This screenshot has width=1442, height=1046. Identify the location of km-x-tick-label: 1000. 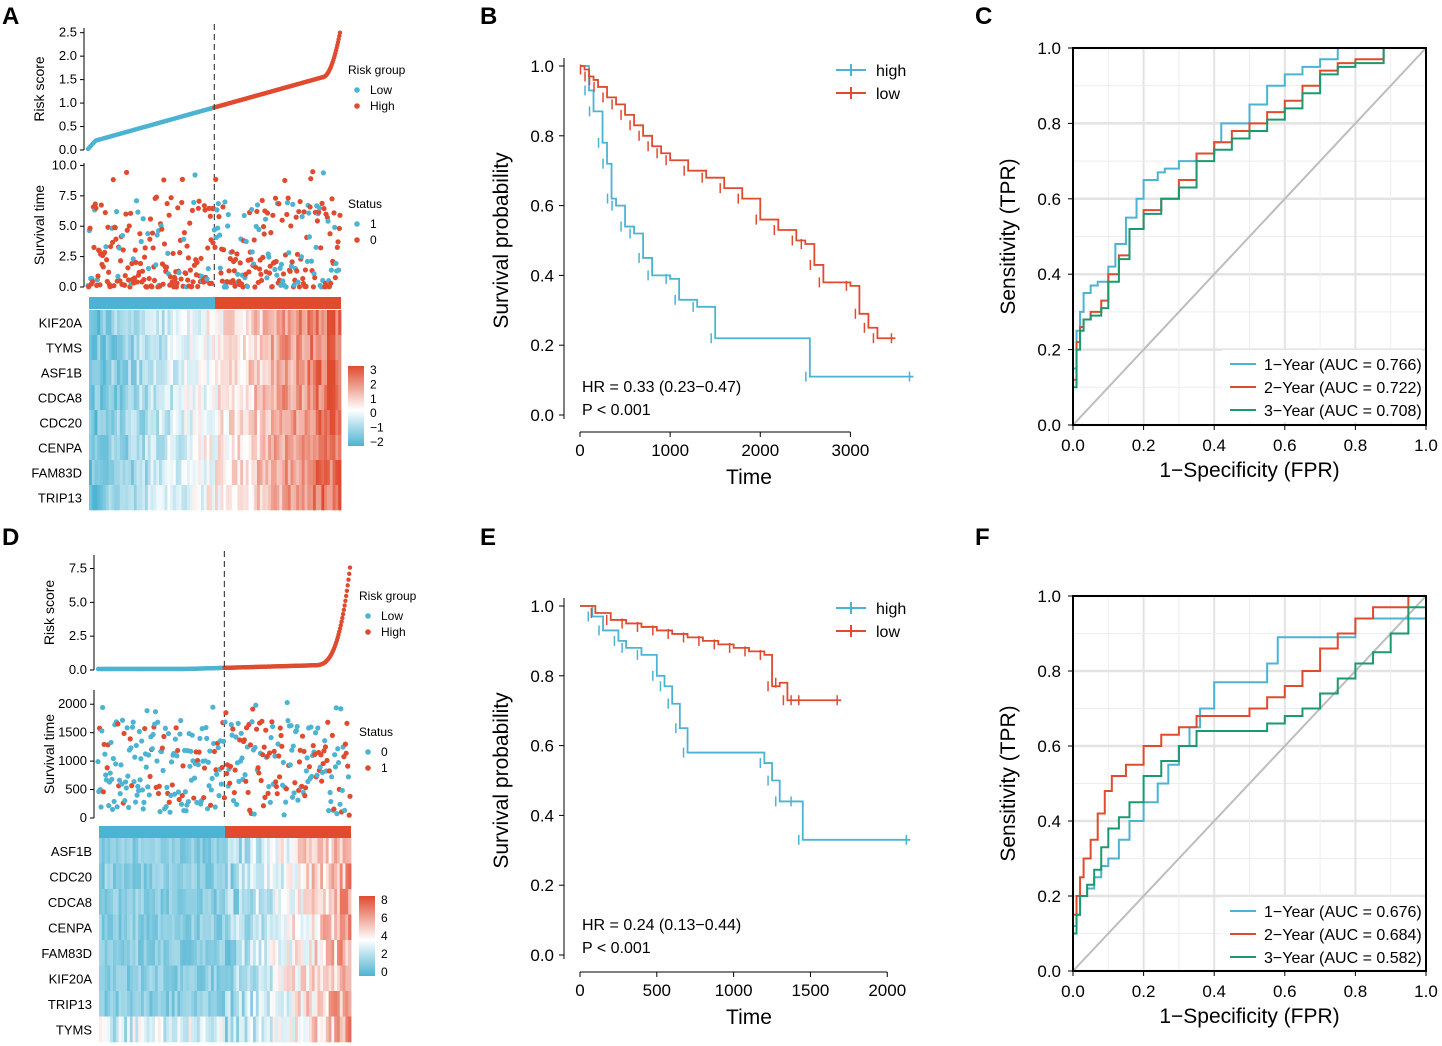
(734, 990).